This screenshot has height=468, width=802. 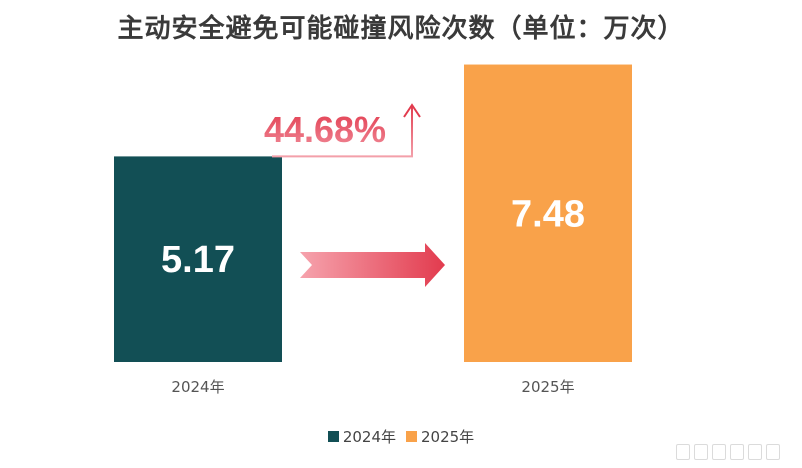 I want to click on category-label-0: 2024年, so click(x=197, y=387).